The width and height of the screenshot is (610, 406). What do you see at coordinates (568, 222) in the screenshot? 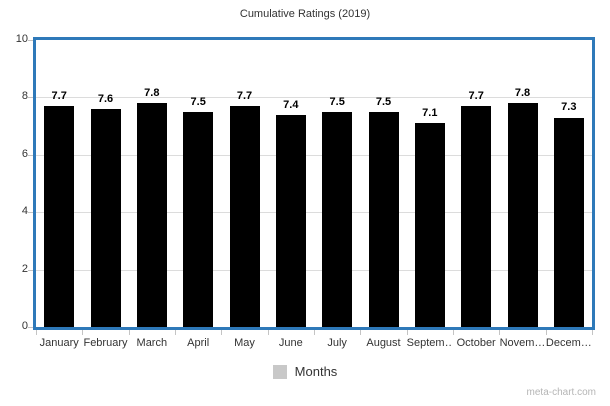
I see `bar-december` at bounding box center [568, 222].